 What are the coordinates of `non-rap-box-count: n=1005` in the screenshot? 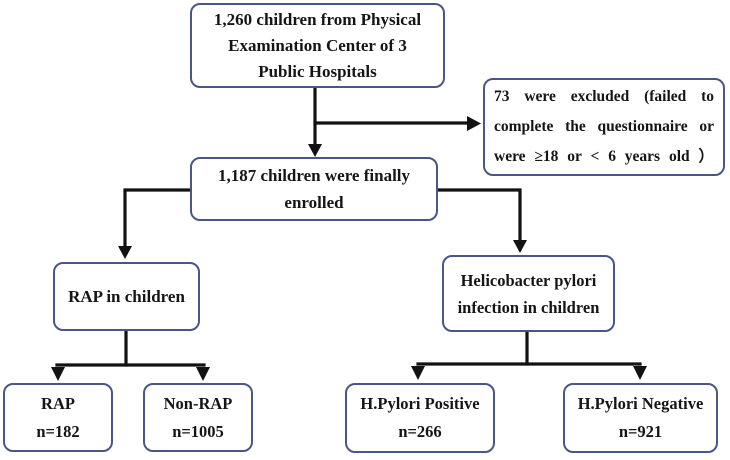 It's located at (198, 431).